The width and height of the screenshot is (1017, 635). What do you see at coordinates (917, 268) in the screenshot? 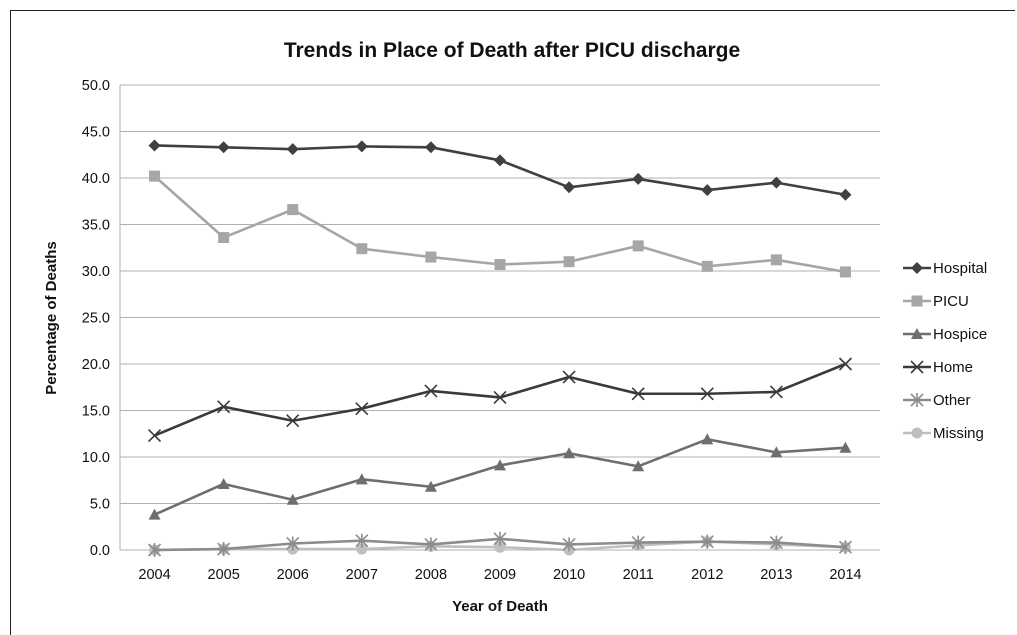
I see `legend-marker-hospital` at bounding box center [917, 268].